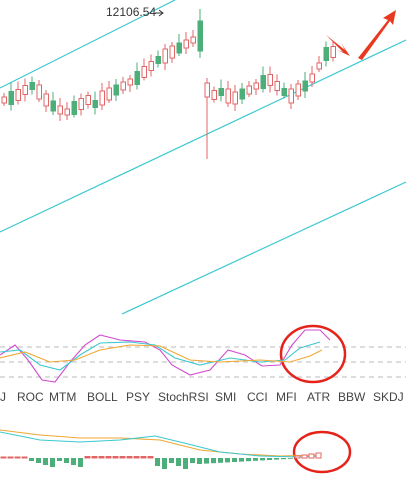 This screenshot has width=406, height=484. I want to click on indicator-tab: ROC, so click(30, 397).